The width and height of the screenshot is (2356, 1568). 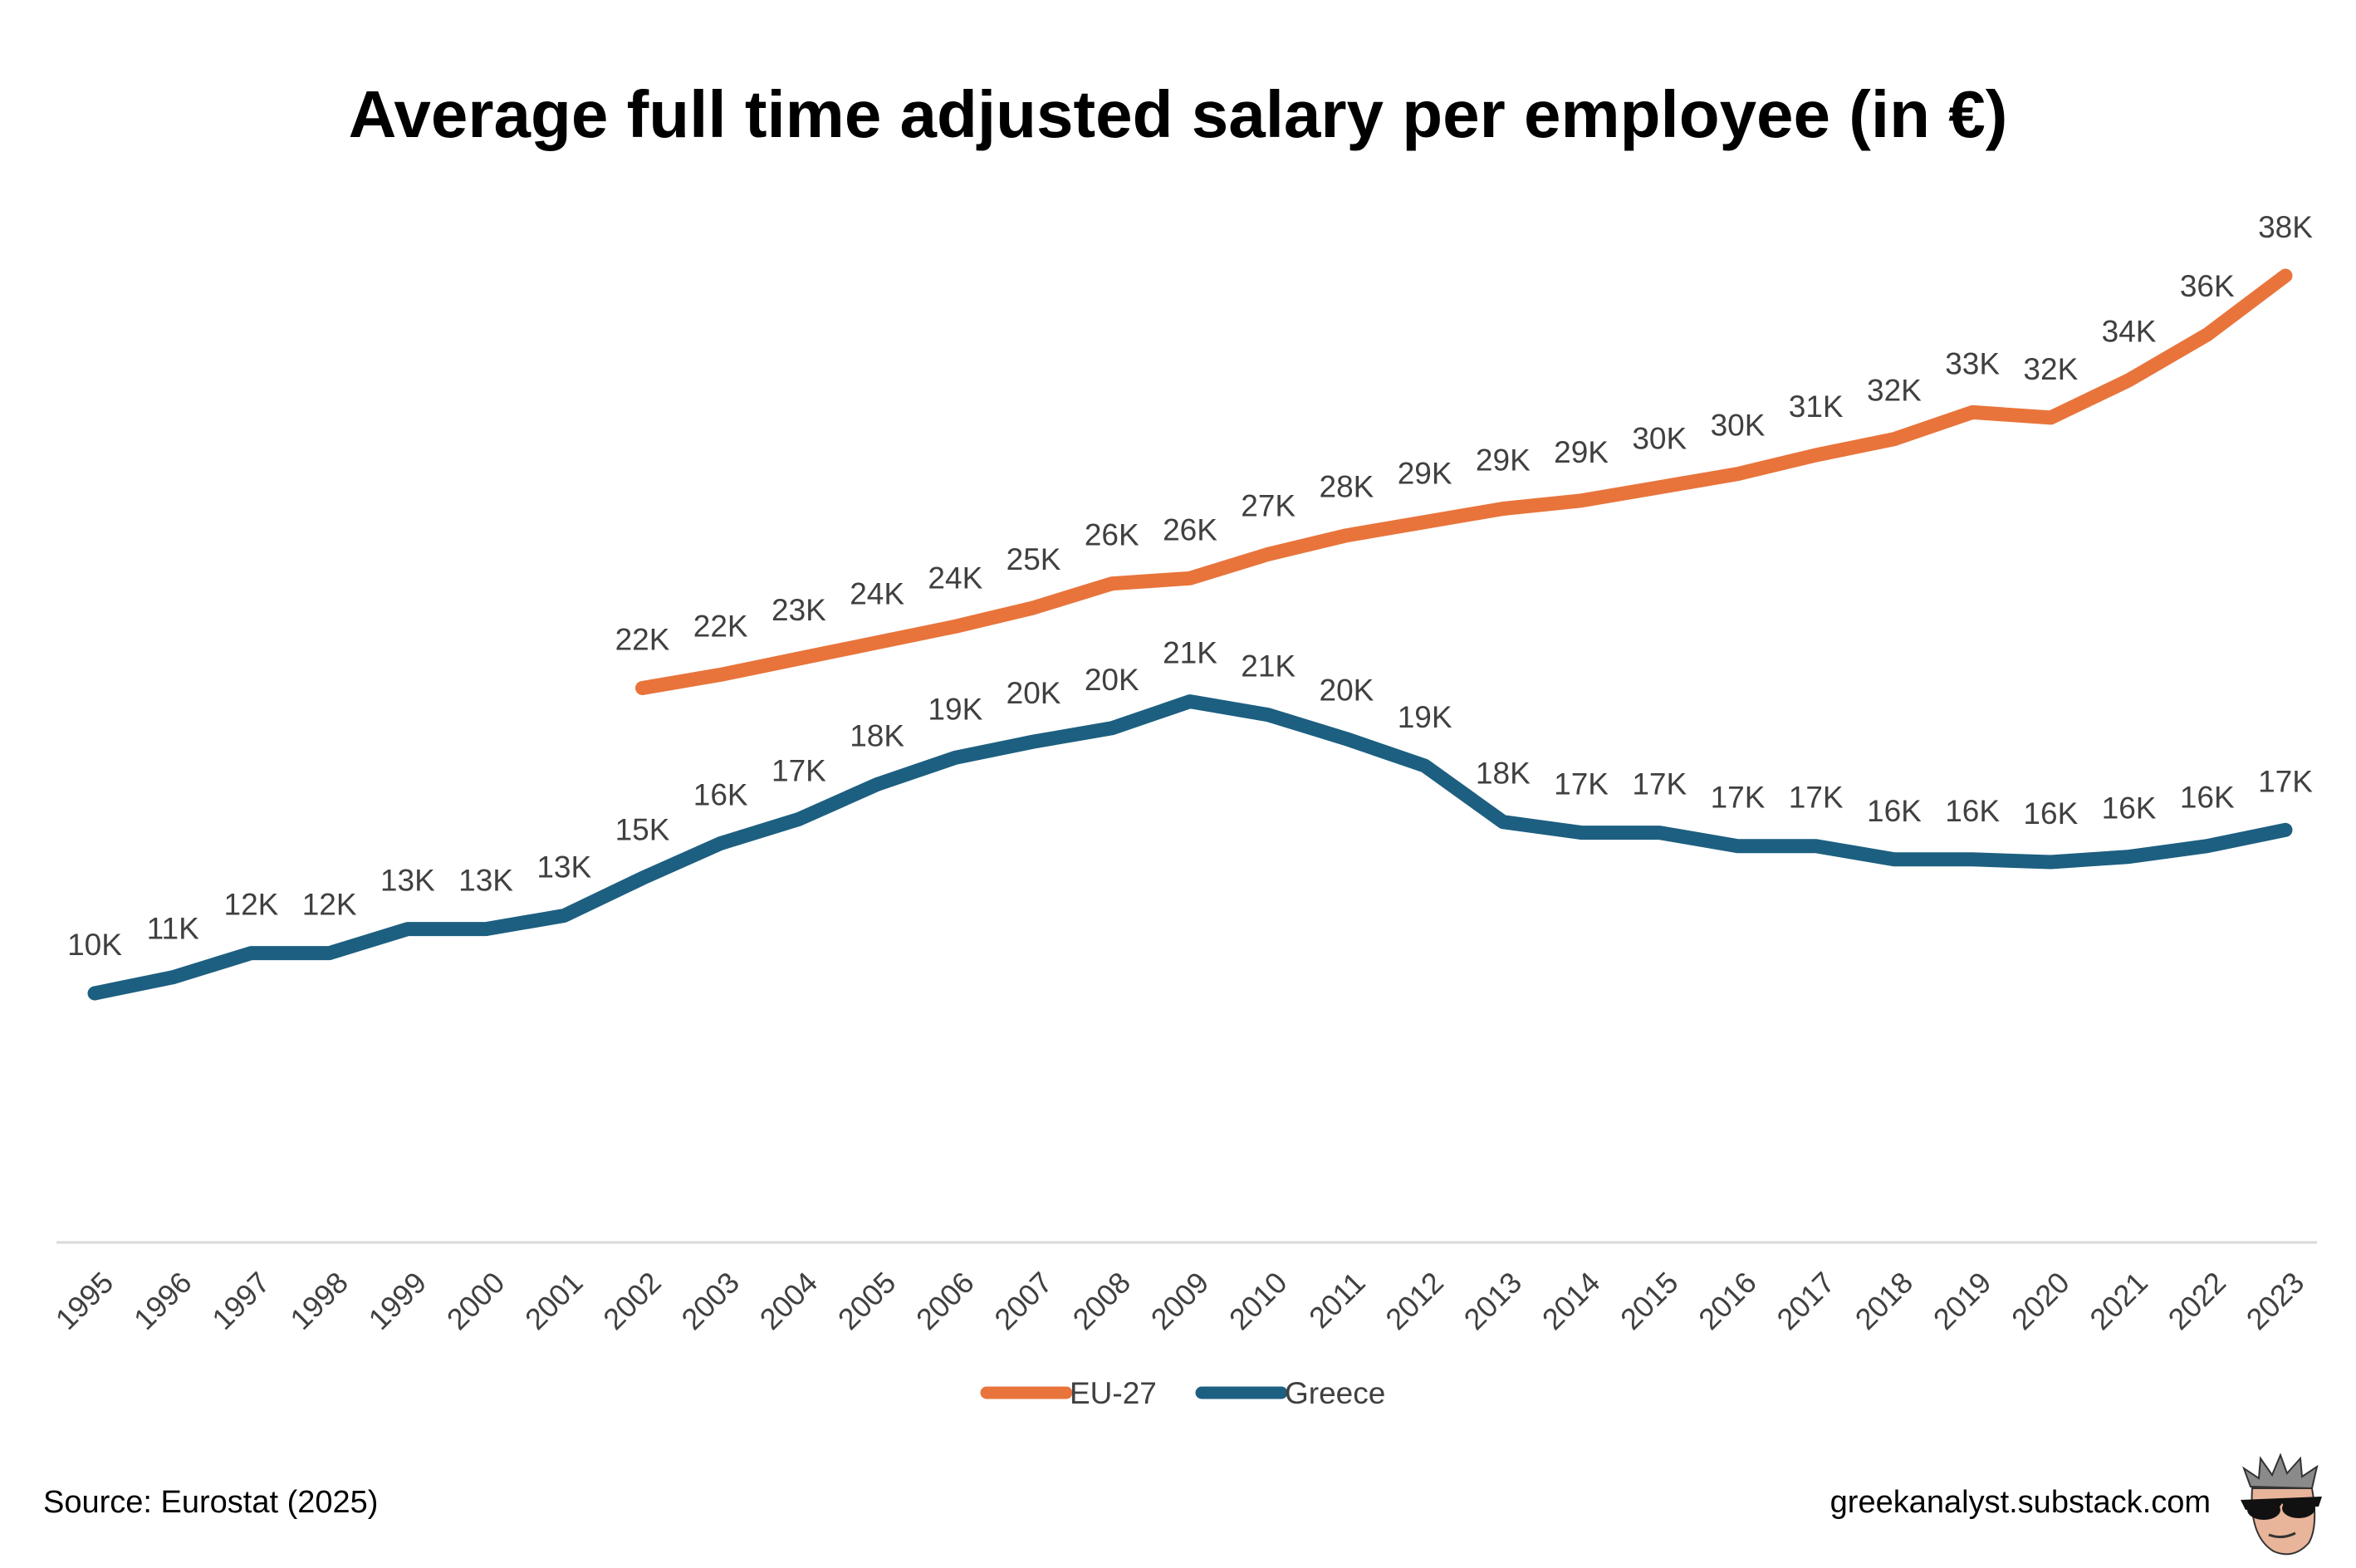 What do you see at coordinates (789, 1300) in the screenshot?
I see `x-tick-label: 2004` at bounding box center [789, 1300].